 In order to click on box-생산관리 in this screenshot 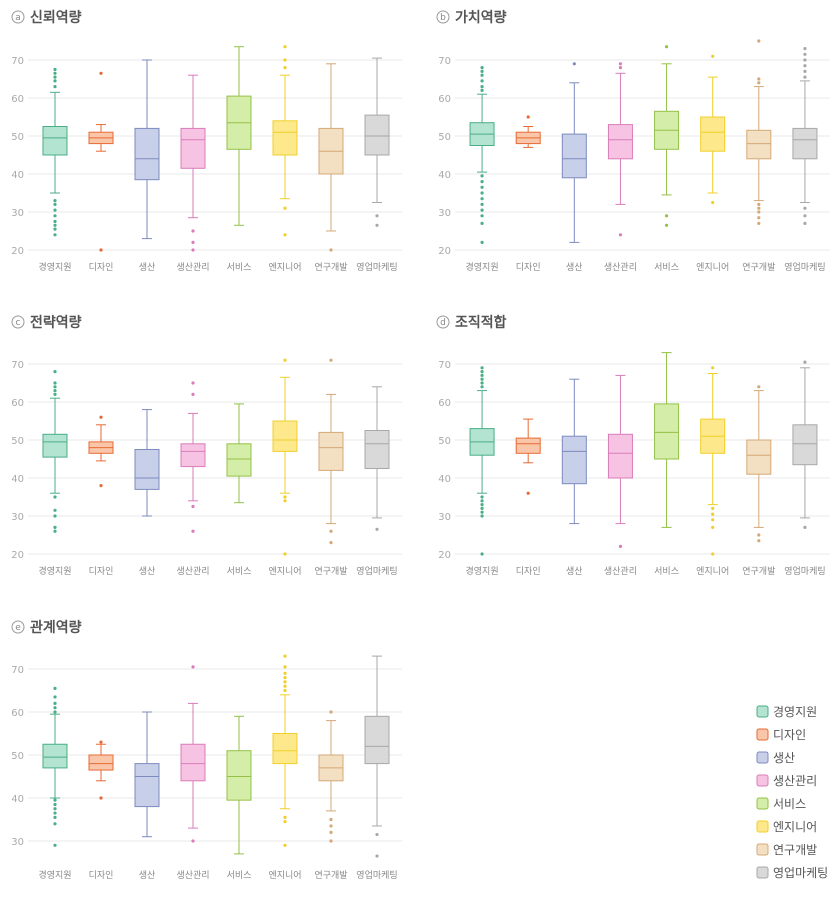, I will do `click(620, 149)`.